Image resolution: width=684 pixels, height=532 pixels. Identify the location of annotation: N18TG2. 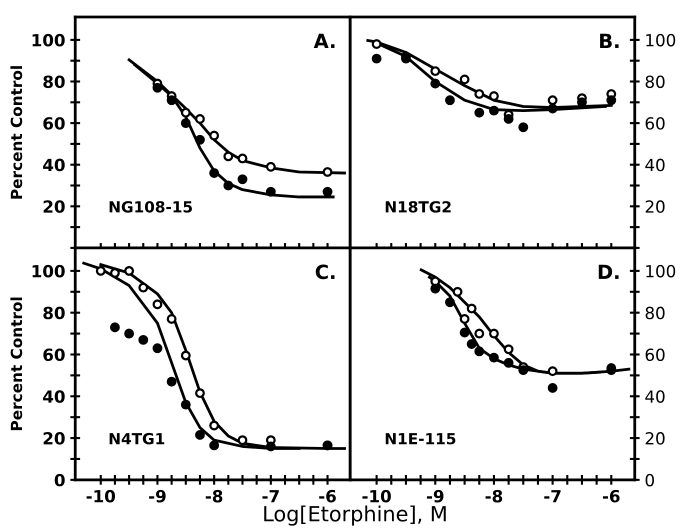
(418, 207).